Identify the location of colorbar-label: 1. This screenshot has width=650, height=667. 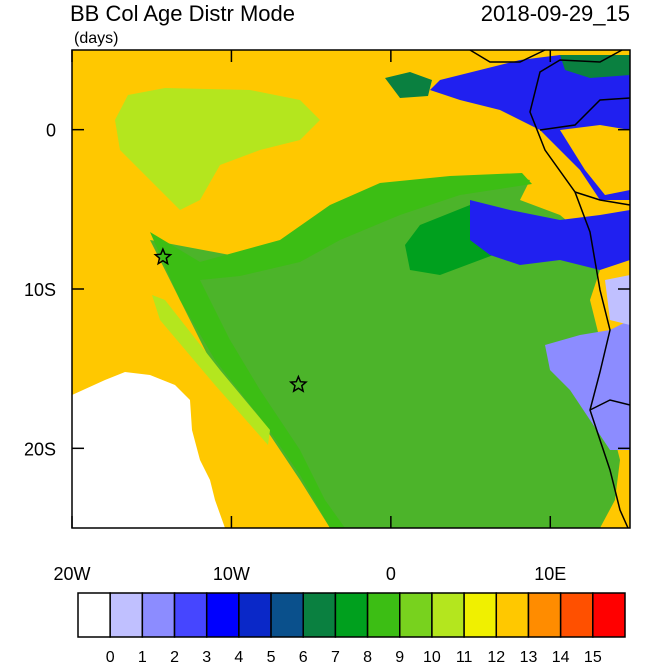
(142, 657).